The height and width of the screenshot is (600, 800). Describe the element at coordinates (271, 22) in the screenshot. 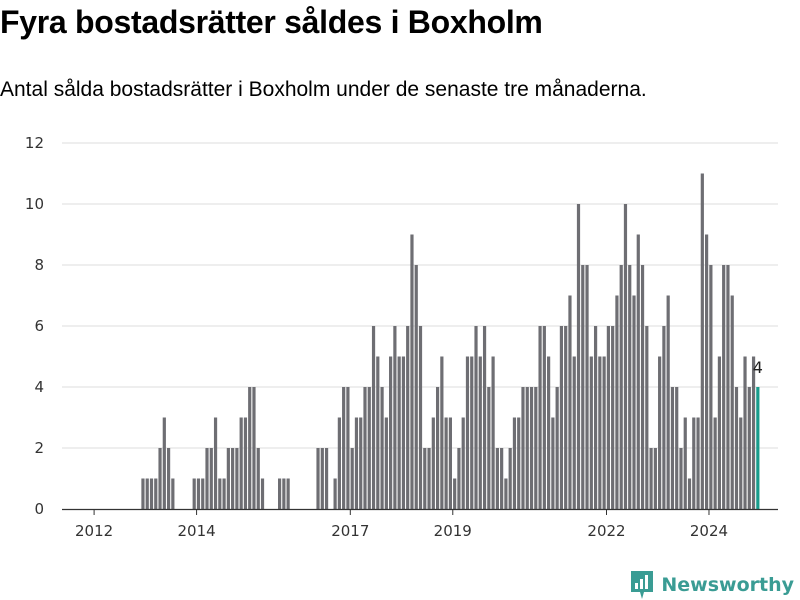

I see `chart-title: Fyra bostadsrätter såldes i Boxholm` at that location.